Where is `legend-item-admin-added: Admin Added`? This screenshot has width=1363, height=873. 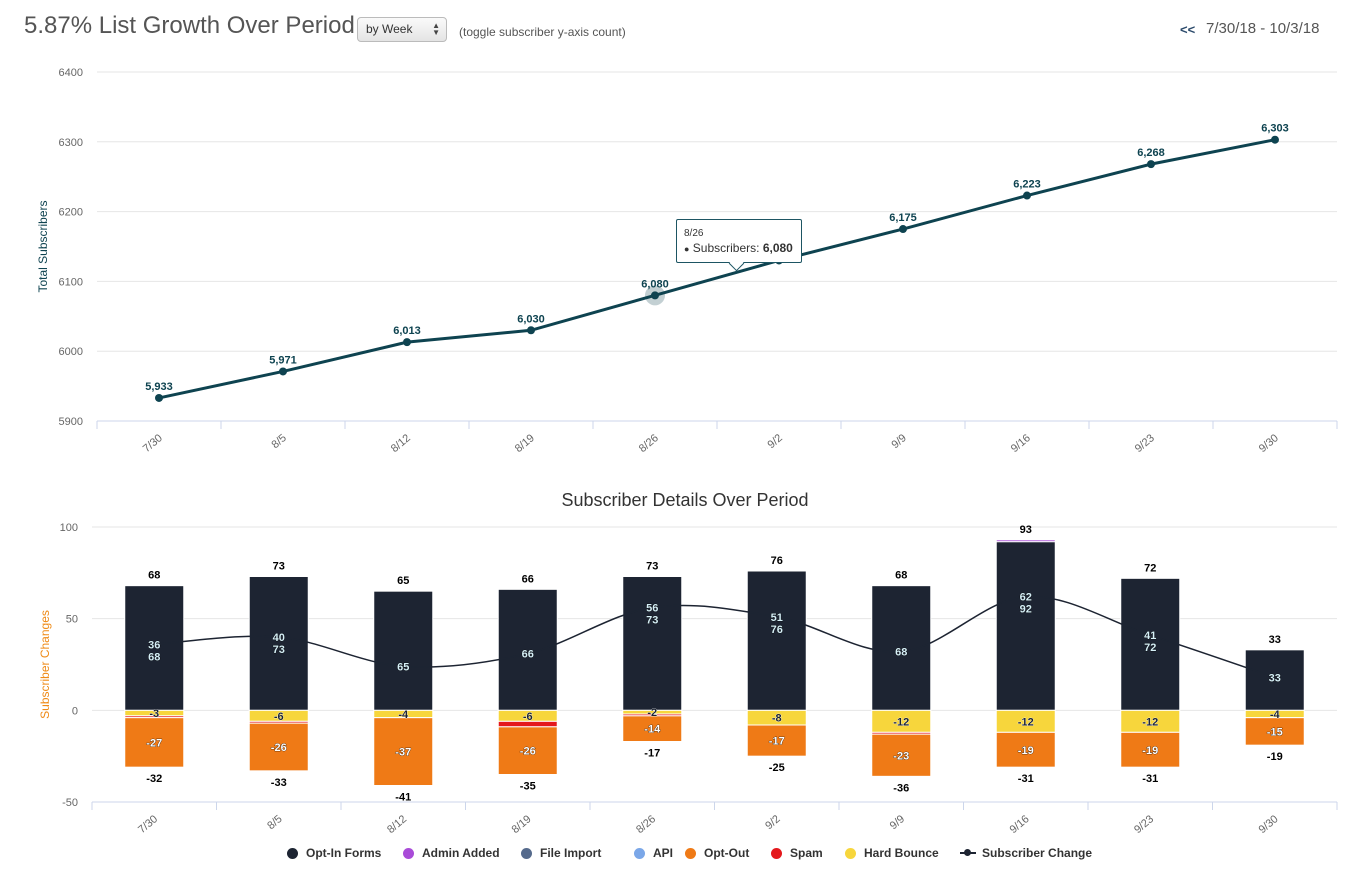
legend-item-admin-added: Admin Added is located at coordinates (451, 853).